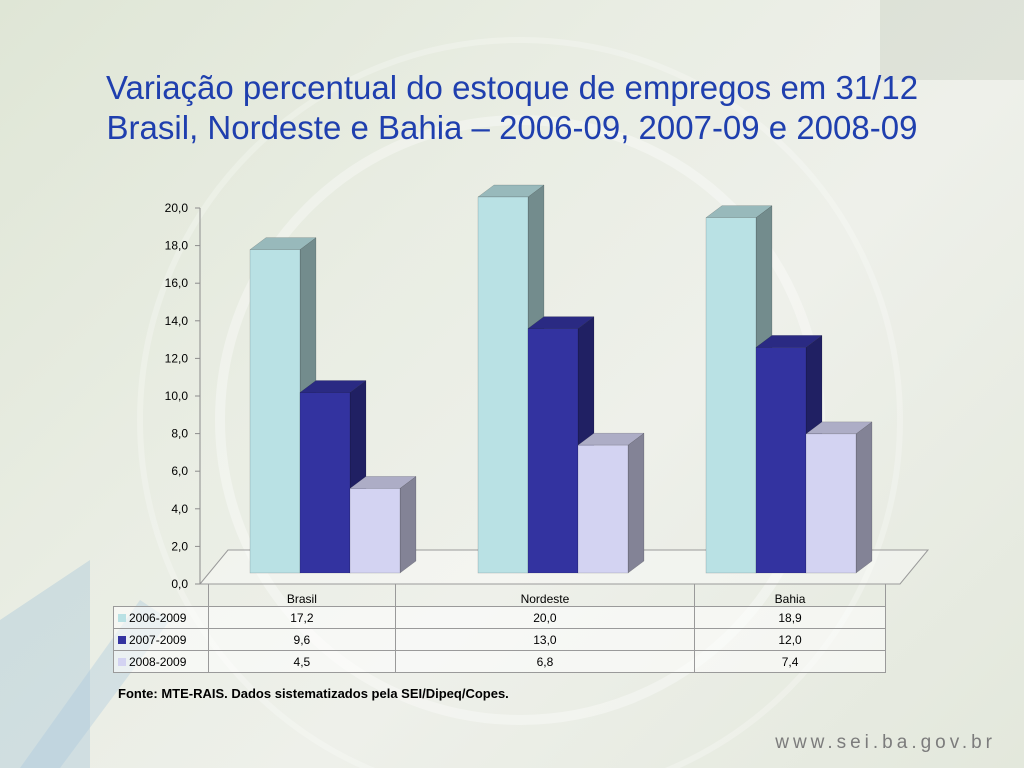 The image size is (1024, 768). What do you see at coordinates (790, 639) in the screenshot?
I see `data-table-cell: 12,0` at bounding box center [790, 639].